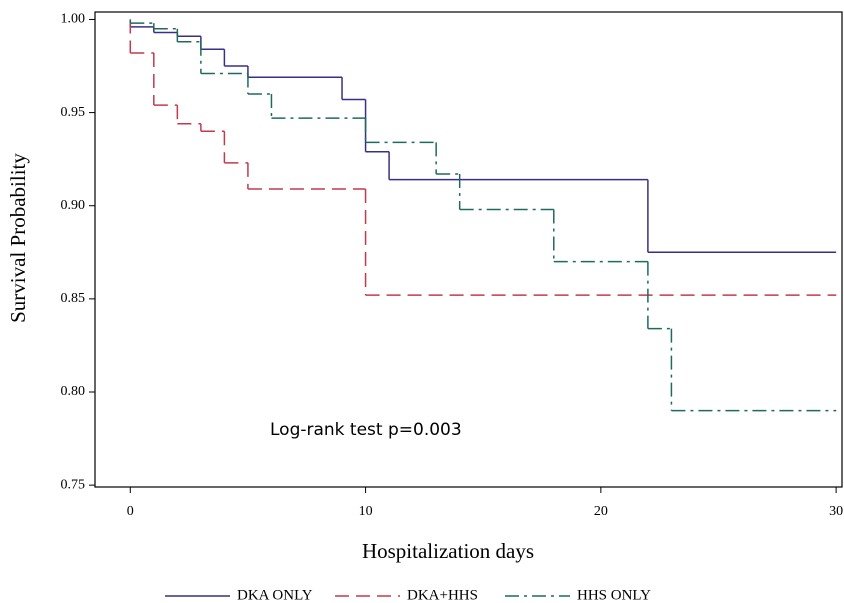 The width and height of the screenshot is (844, 603). Describe the element at coordinates (448, 551) in the screenshot. I see `x-axis-title: Hospitalization days` at that location.